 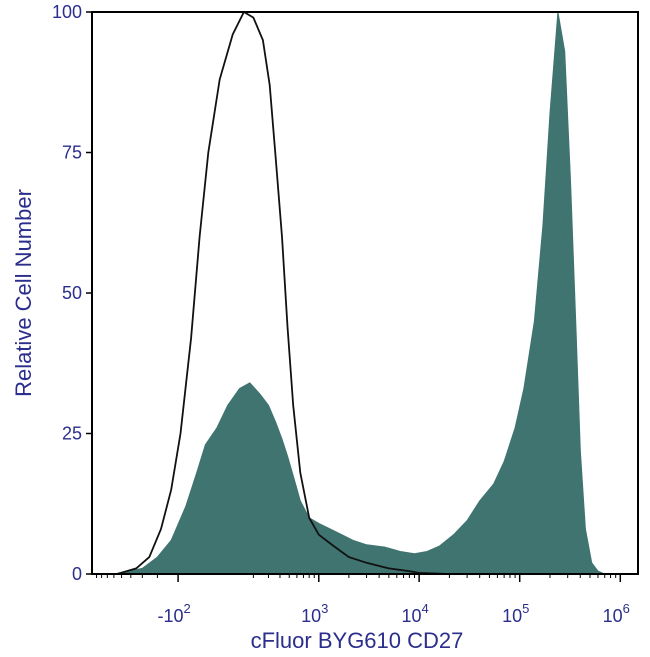 What do you see at coordinates (77, 574) in the screenshot?
I see `y-tick-label: 0` at bounding box center [77, 574].